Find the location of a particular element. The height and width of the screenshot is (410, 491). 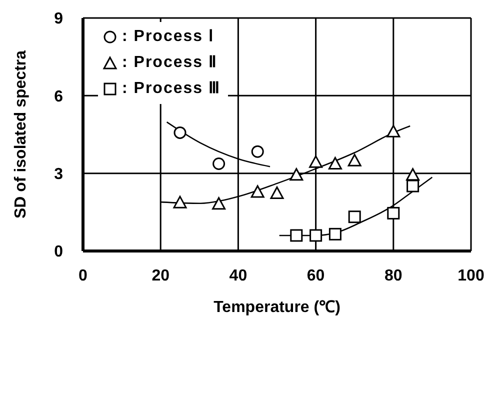

legend-label: : Process Ⅰ is located at coordinates (168, 37).